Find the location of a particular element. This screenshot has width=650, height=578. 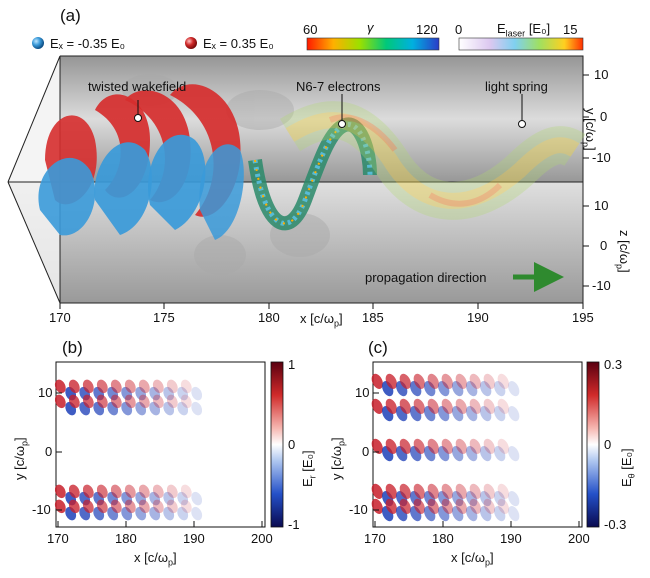

panel-b-ylabel: y [c/ωp] is located at coordinates (21, 458).